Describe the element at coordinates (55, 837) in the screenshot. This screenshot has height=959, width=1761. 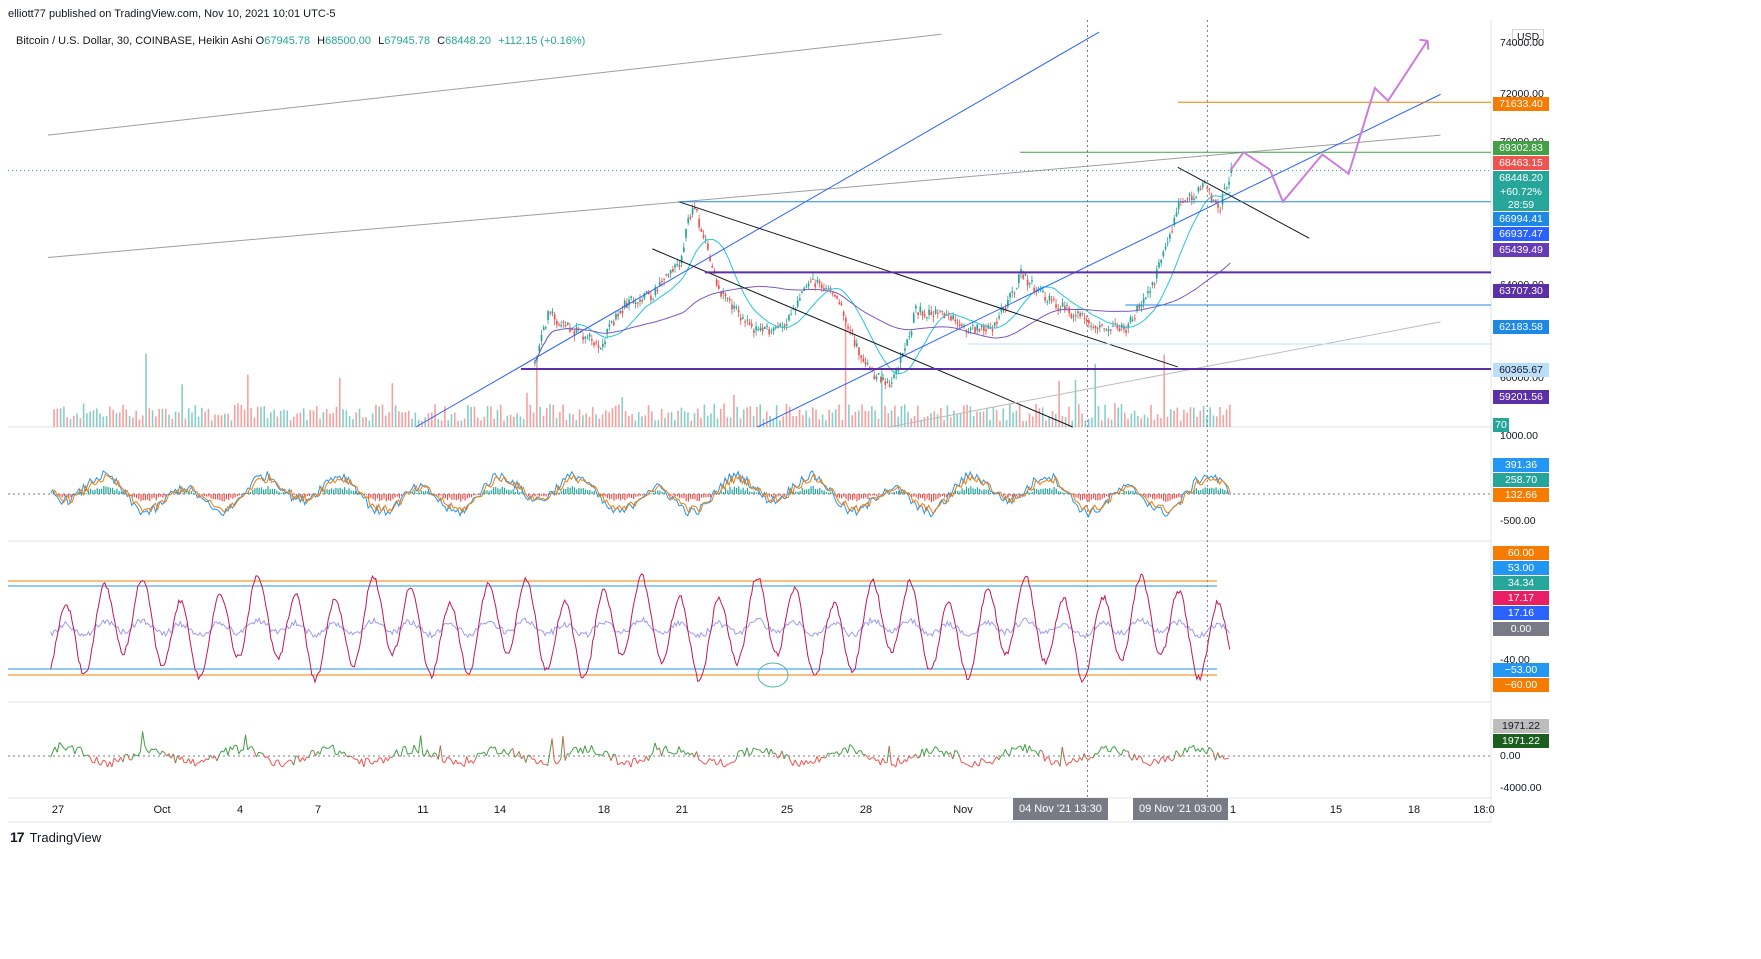
I see `footer: 17 TradingView` at that location.